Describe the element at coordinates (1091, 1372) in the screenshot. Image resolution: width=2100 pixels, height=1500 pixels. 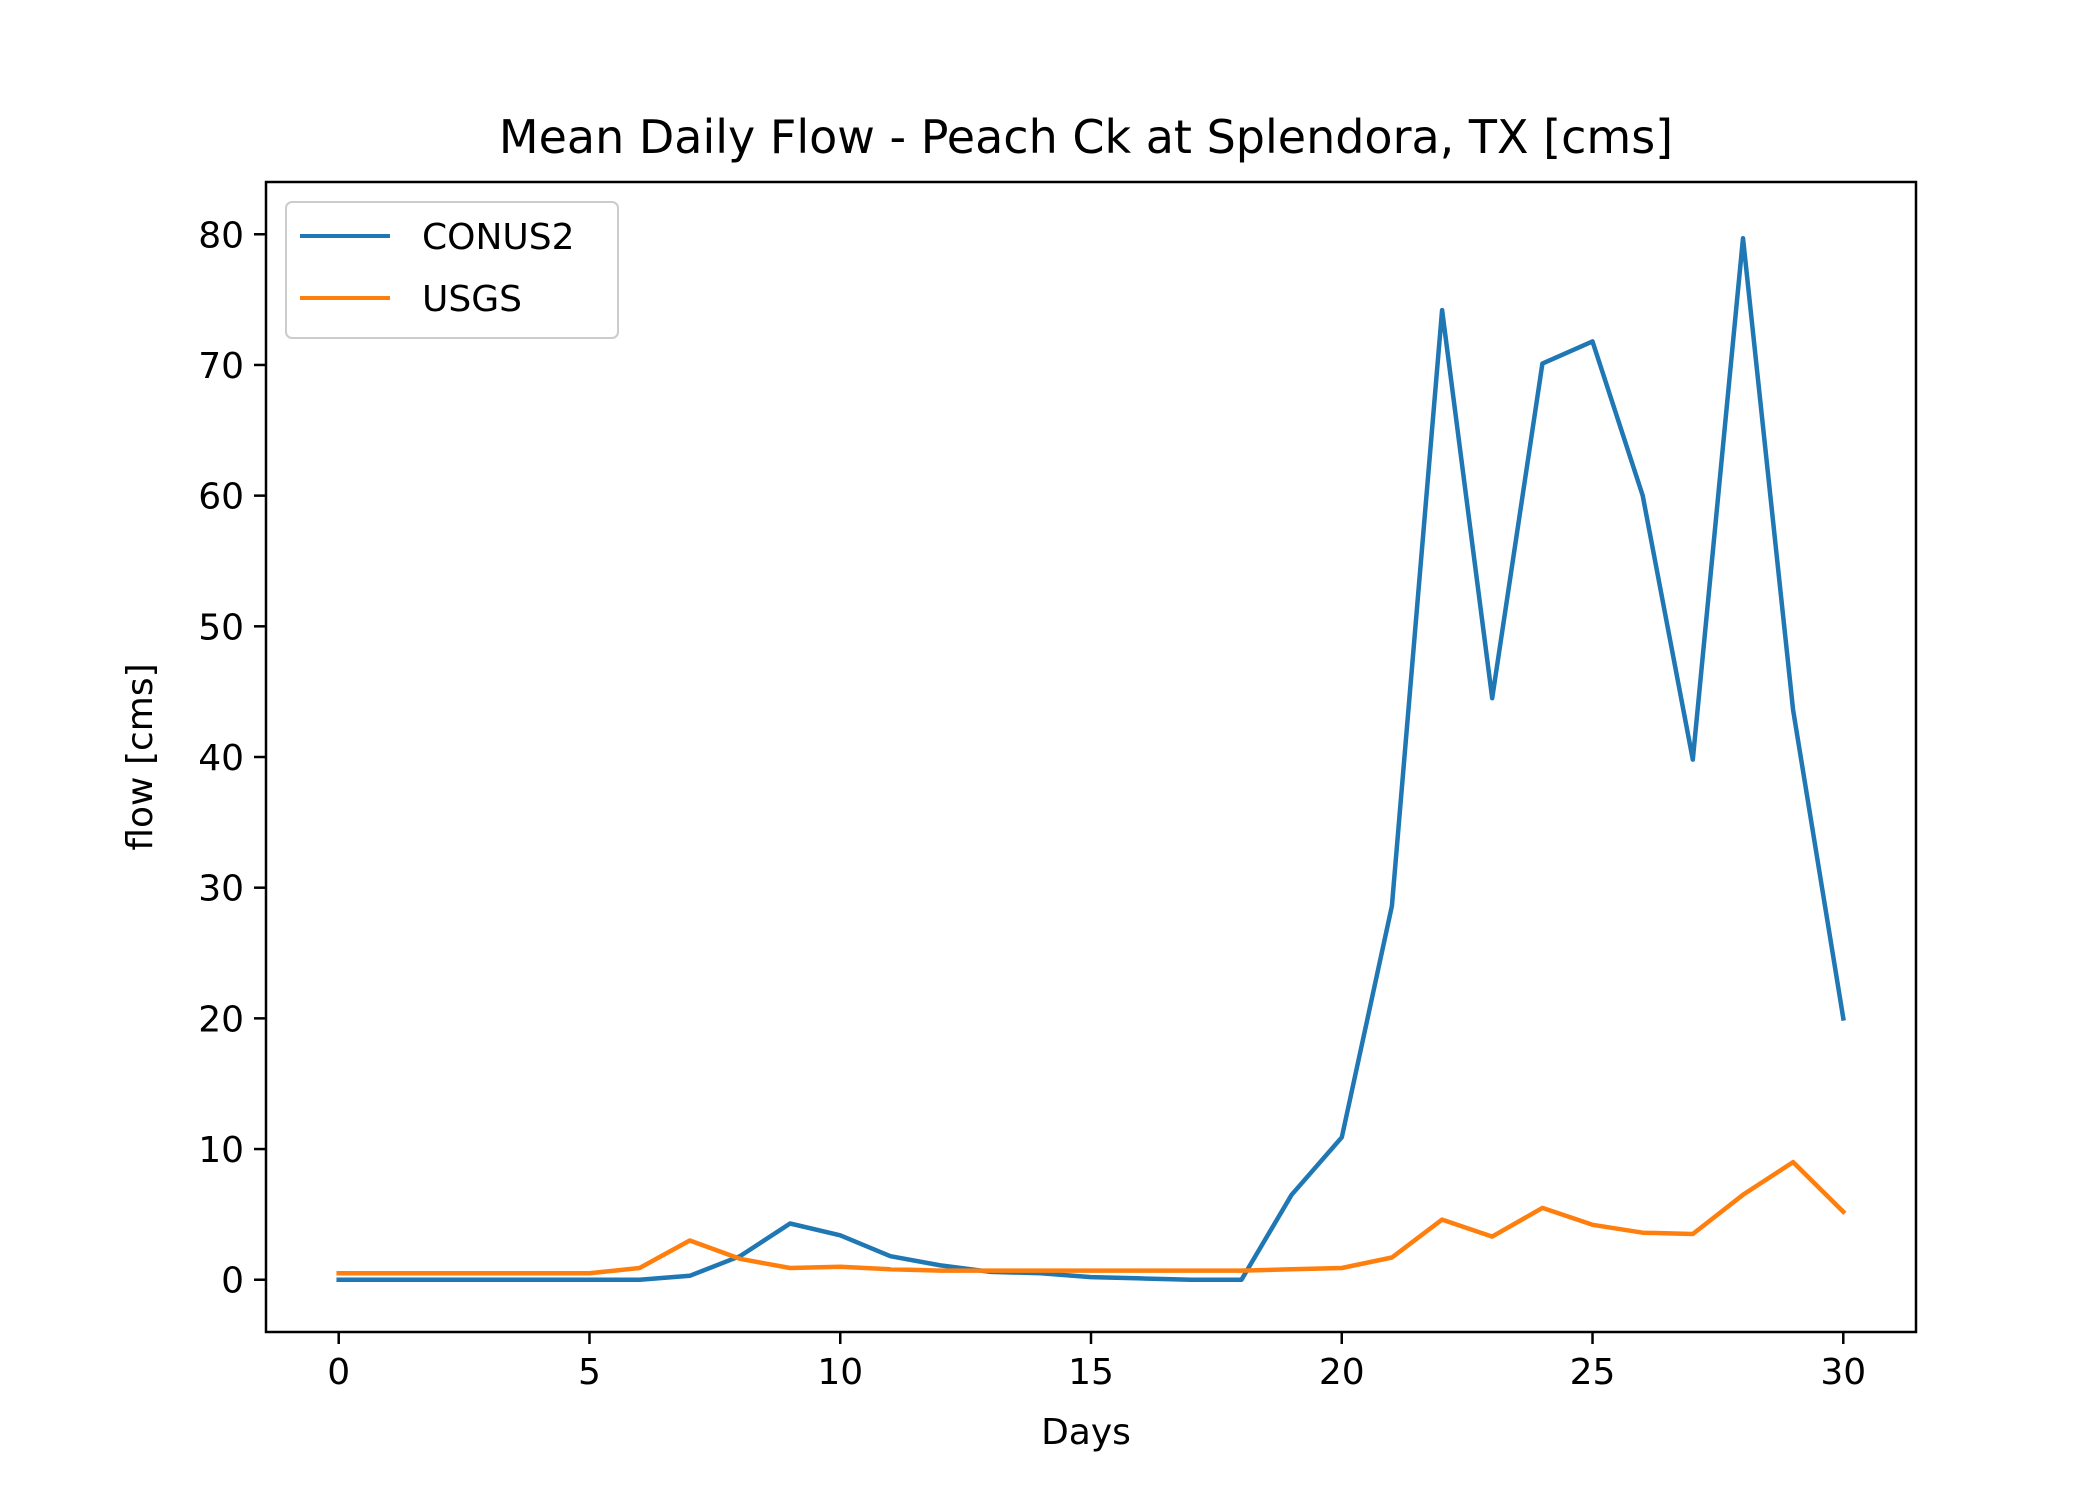
I see `x-tick-label: 15` at that location.